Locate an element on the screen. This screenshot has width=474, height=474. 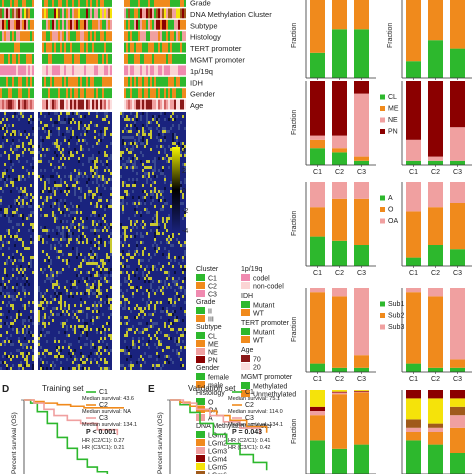
bar-chart-panel: C1 C2 C3 is located at coordinates (436, 229).